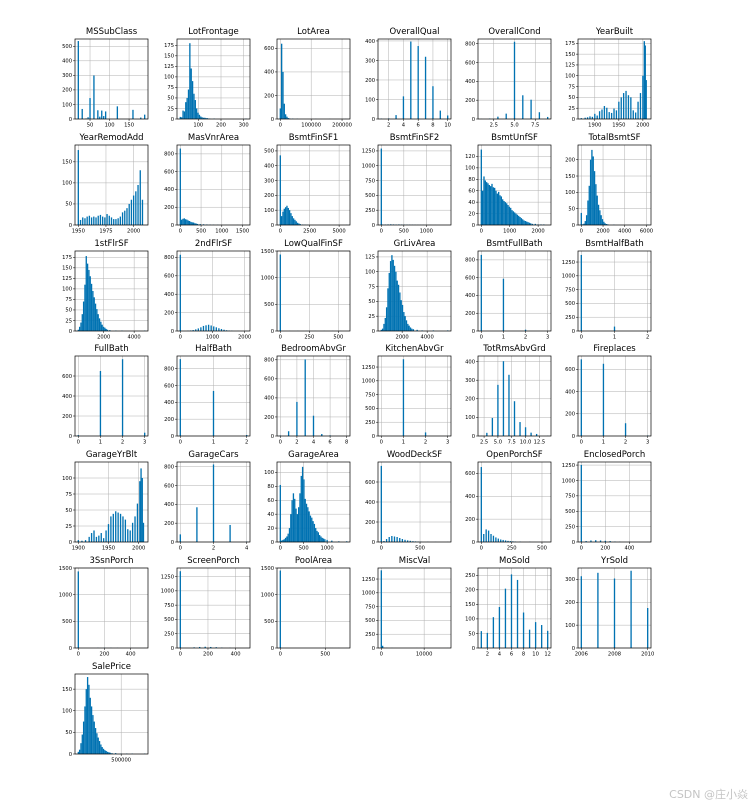 This screenshot has height=808, width=756. I want to click on panel-halfbath: 0 200 400 600 800 0 1 2 HalfBath, so click(207, 395).